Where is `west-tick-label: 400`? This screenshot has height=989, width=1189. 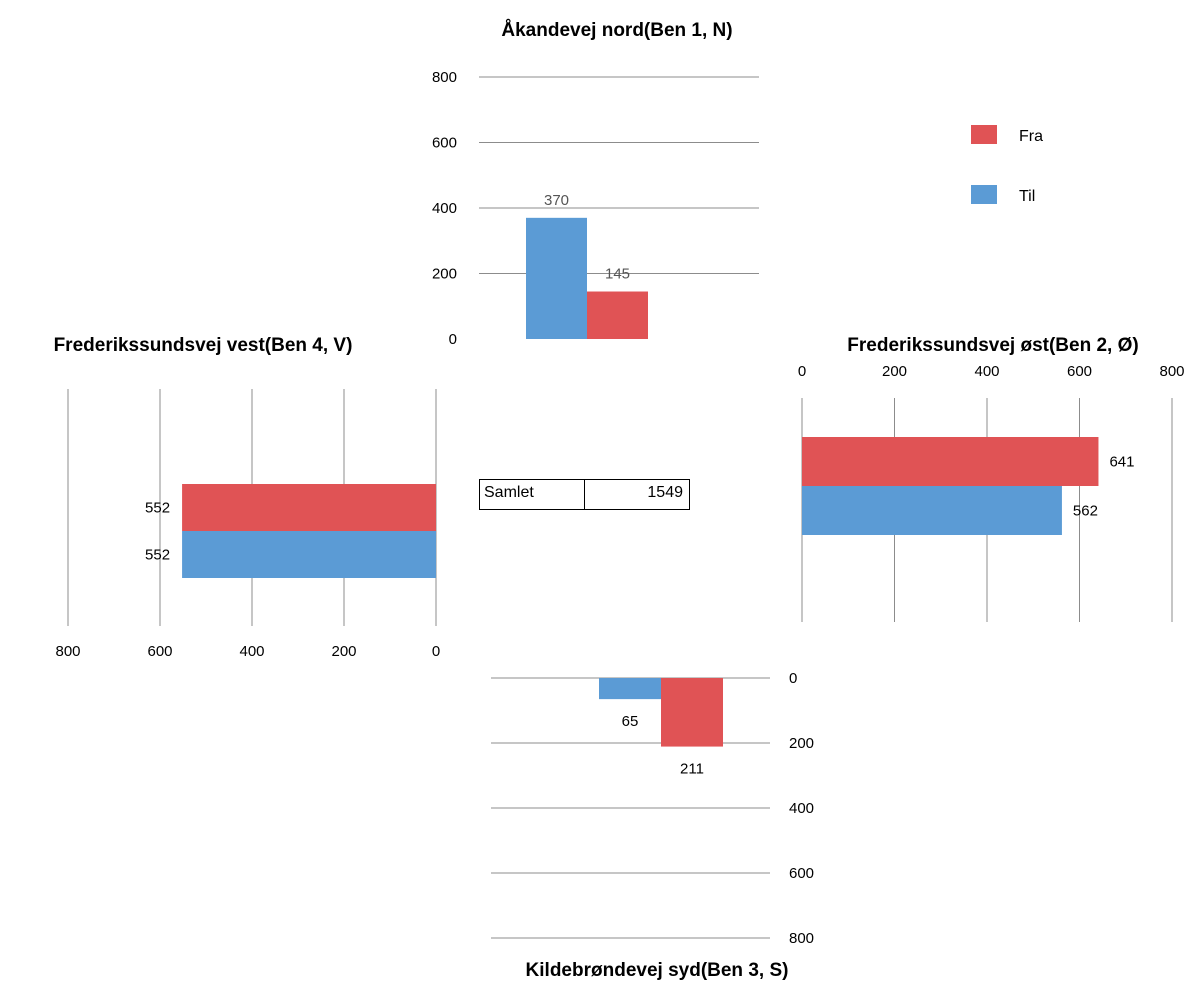 west-tick-label: 400 is located at coordinates (251, 651).